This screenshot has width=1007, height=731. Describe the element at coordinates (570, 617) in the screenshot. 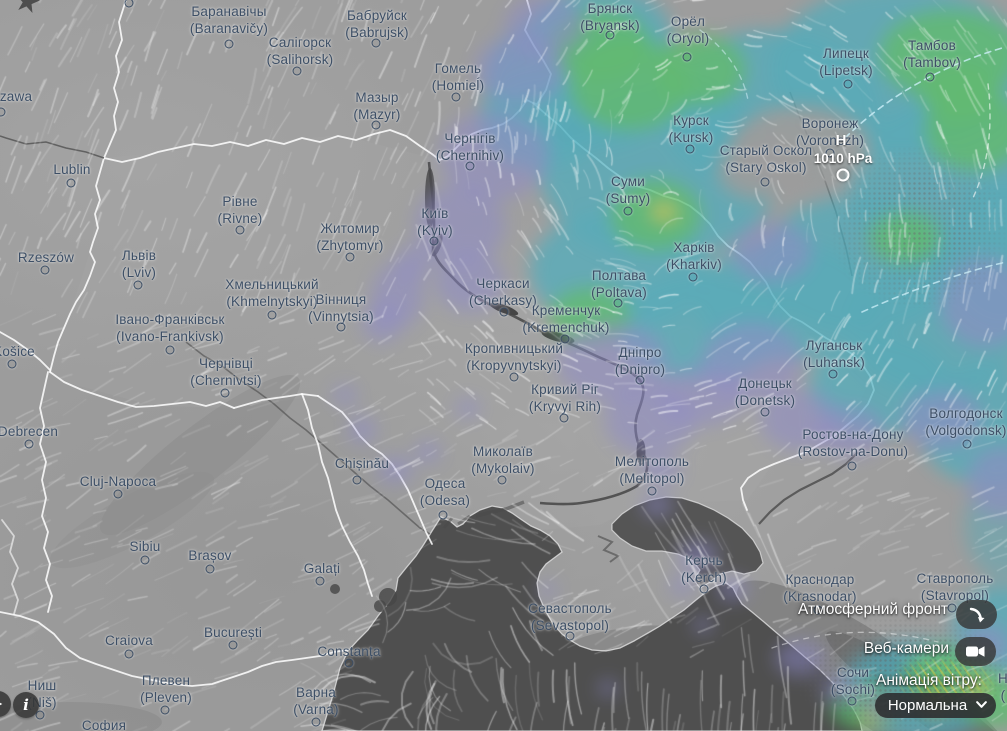

I see `city-label: Севастополь (Sevastopol)` at that location.